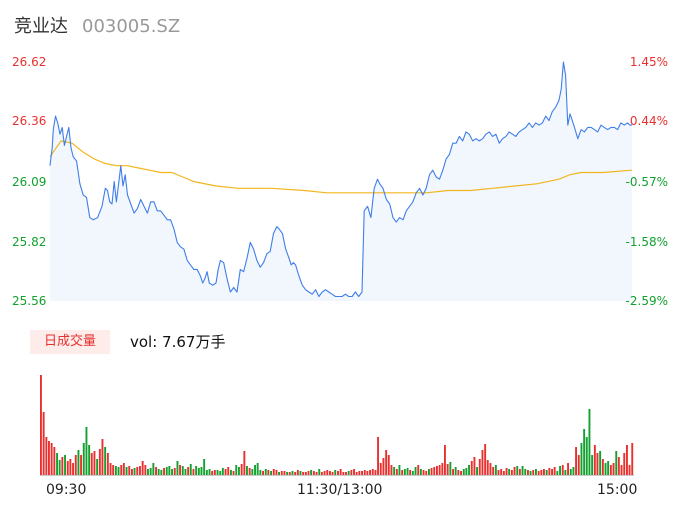  What do you see at coordinates (648, 120) in the screenshot?
I see `percent-tick-label: 0.44%` at bounding box center [648, 120].